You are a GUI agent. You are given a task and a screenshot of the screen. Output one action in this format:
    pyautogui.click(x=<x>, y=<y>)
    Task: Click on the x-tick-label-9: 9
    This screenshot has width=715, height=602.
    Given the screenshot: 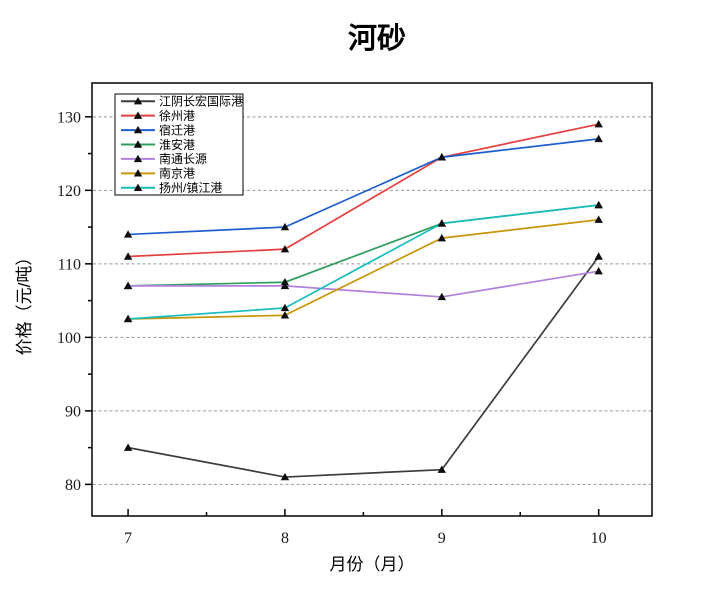 What is the action you would take?
    pyautogui.click(x=442, y=538)
    